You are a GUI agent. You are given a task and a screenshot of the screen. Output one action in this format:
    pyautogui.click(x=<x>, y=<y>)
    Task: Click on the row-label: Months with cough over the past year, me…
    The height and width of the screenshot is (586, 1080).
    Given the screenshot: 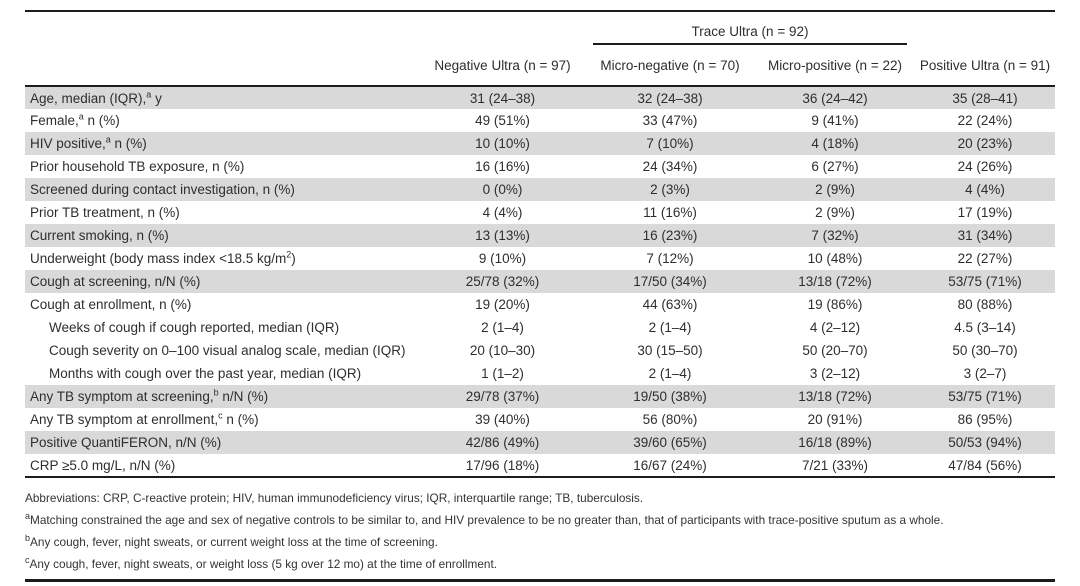 What is the action you would take?
    pyautogui.click(x=205, y=373)
    